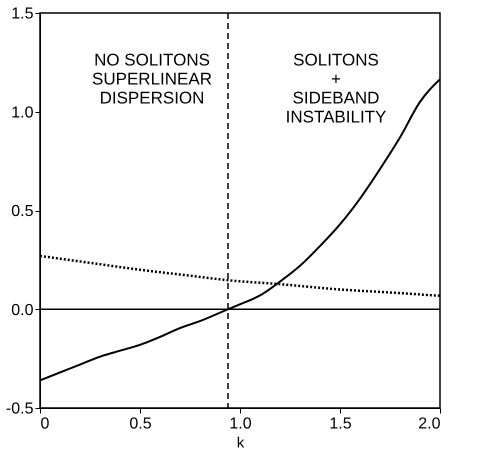 This screenshot has height=468, width=479. What do you see at coordinates (22, 14) in the screenshot?
I see `y-tick-label: 1.5` at bounding box center [22, 14].